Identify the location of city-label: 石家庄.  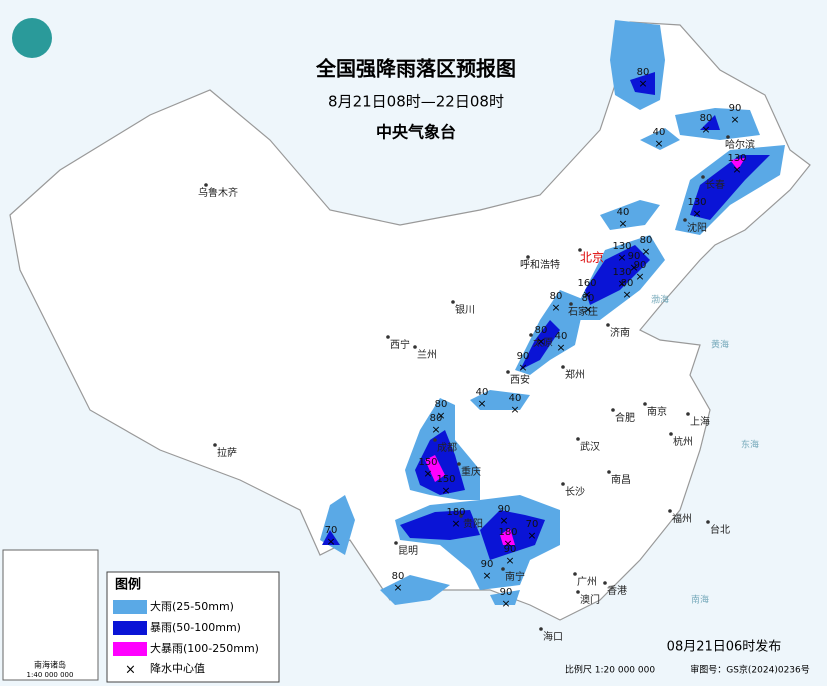
(583, 311).